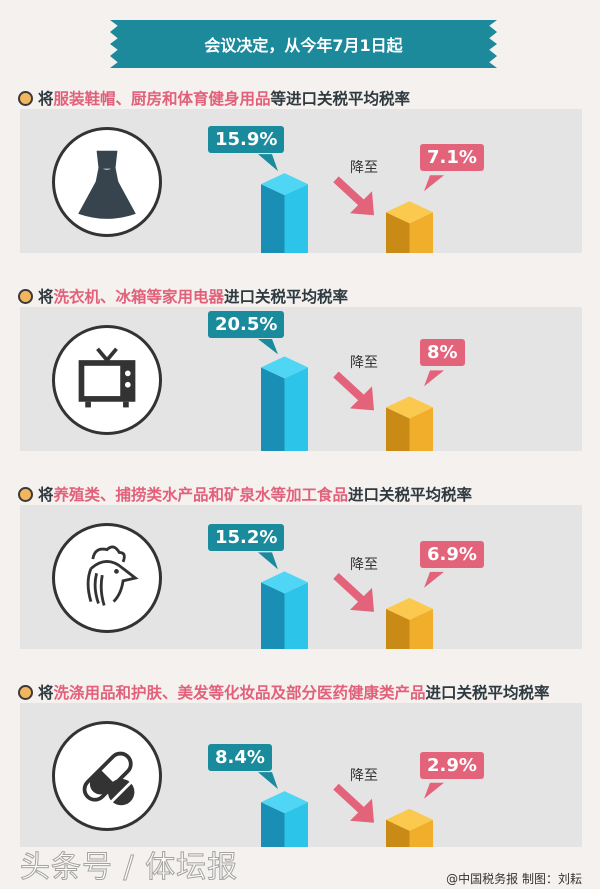 The width and height of the screenshot is (600, 889). What do you see at coordinates (246, 140) in the screenshot?
I see `before-value-label: 15.9%` at bounding box center [246, 140].